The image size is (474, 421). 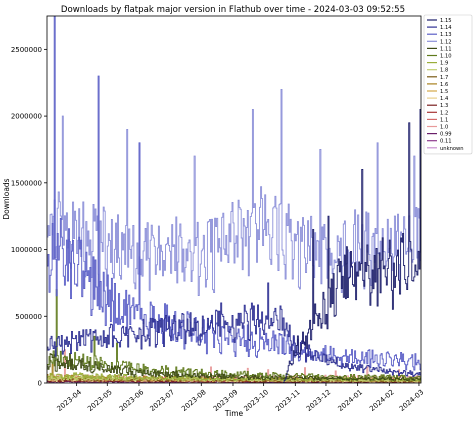 I want to click on x-tick-label: 2023-08, so click(x=194, y=400).